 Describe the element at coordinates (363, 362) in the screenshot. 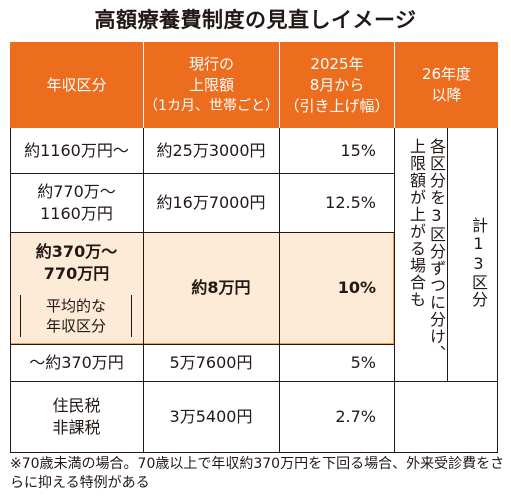

I see `row4-increase: 5%` at that location.